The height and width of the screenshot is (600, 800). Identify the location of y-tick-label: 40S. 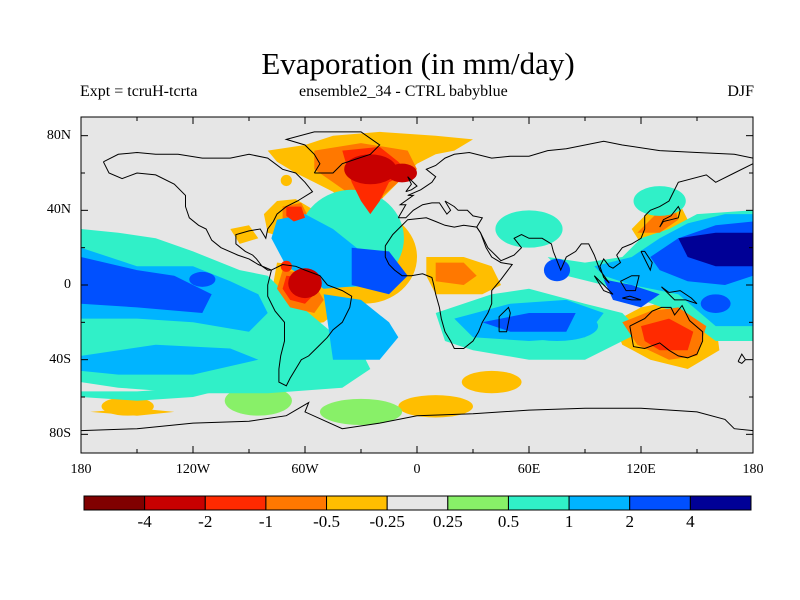
(60, 359).